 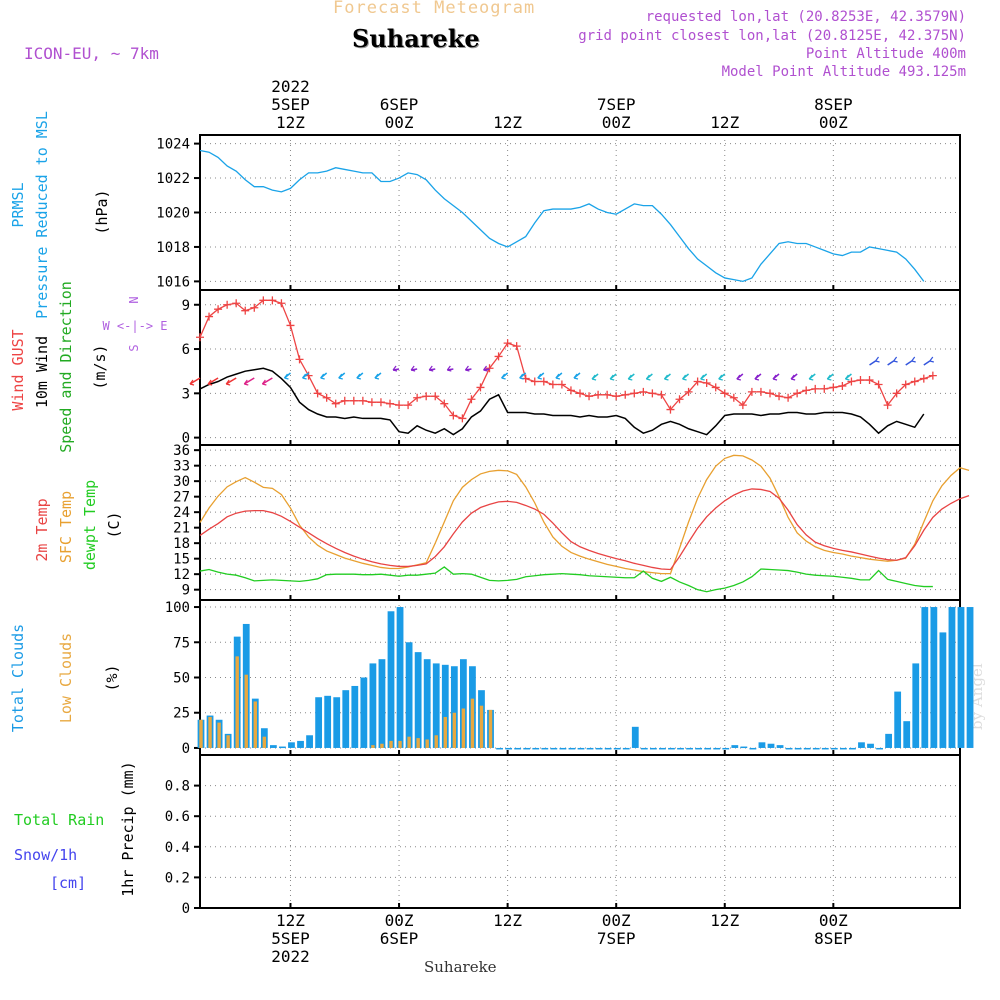 What do you see at coordinates (290, 956) in the screenshot?
I see `bottom-time-label: 2022` at bounding box center [290, 956].